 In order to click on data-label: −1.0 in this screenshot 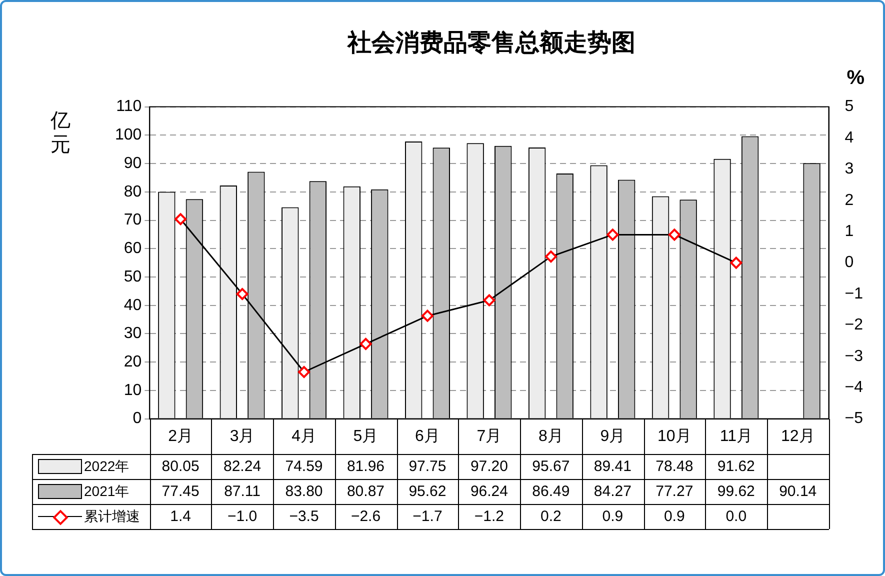, I will do `click(242, 517)`.